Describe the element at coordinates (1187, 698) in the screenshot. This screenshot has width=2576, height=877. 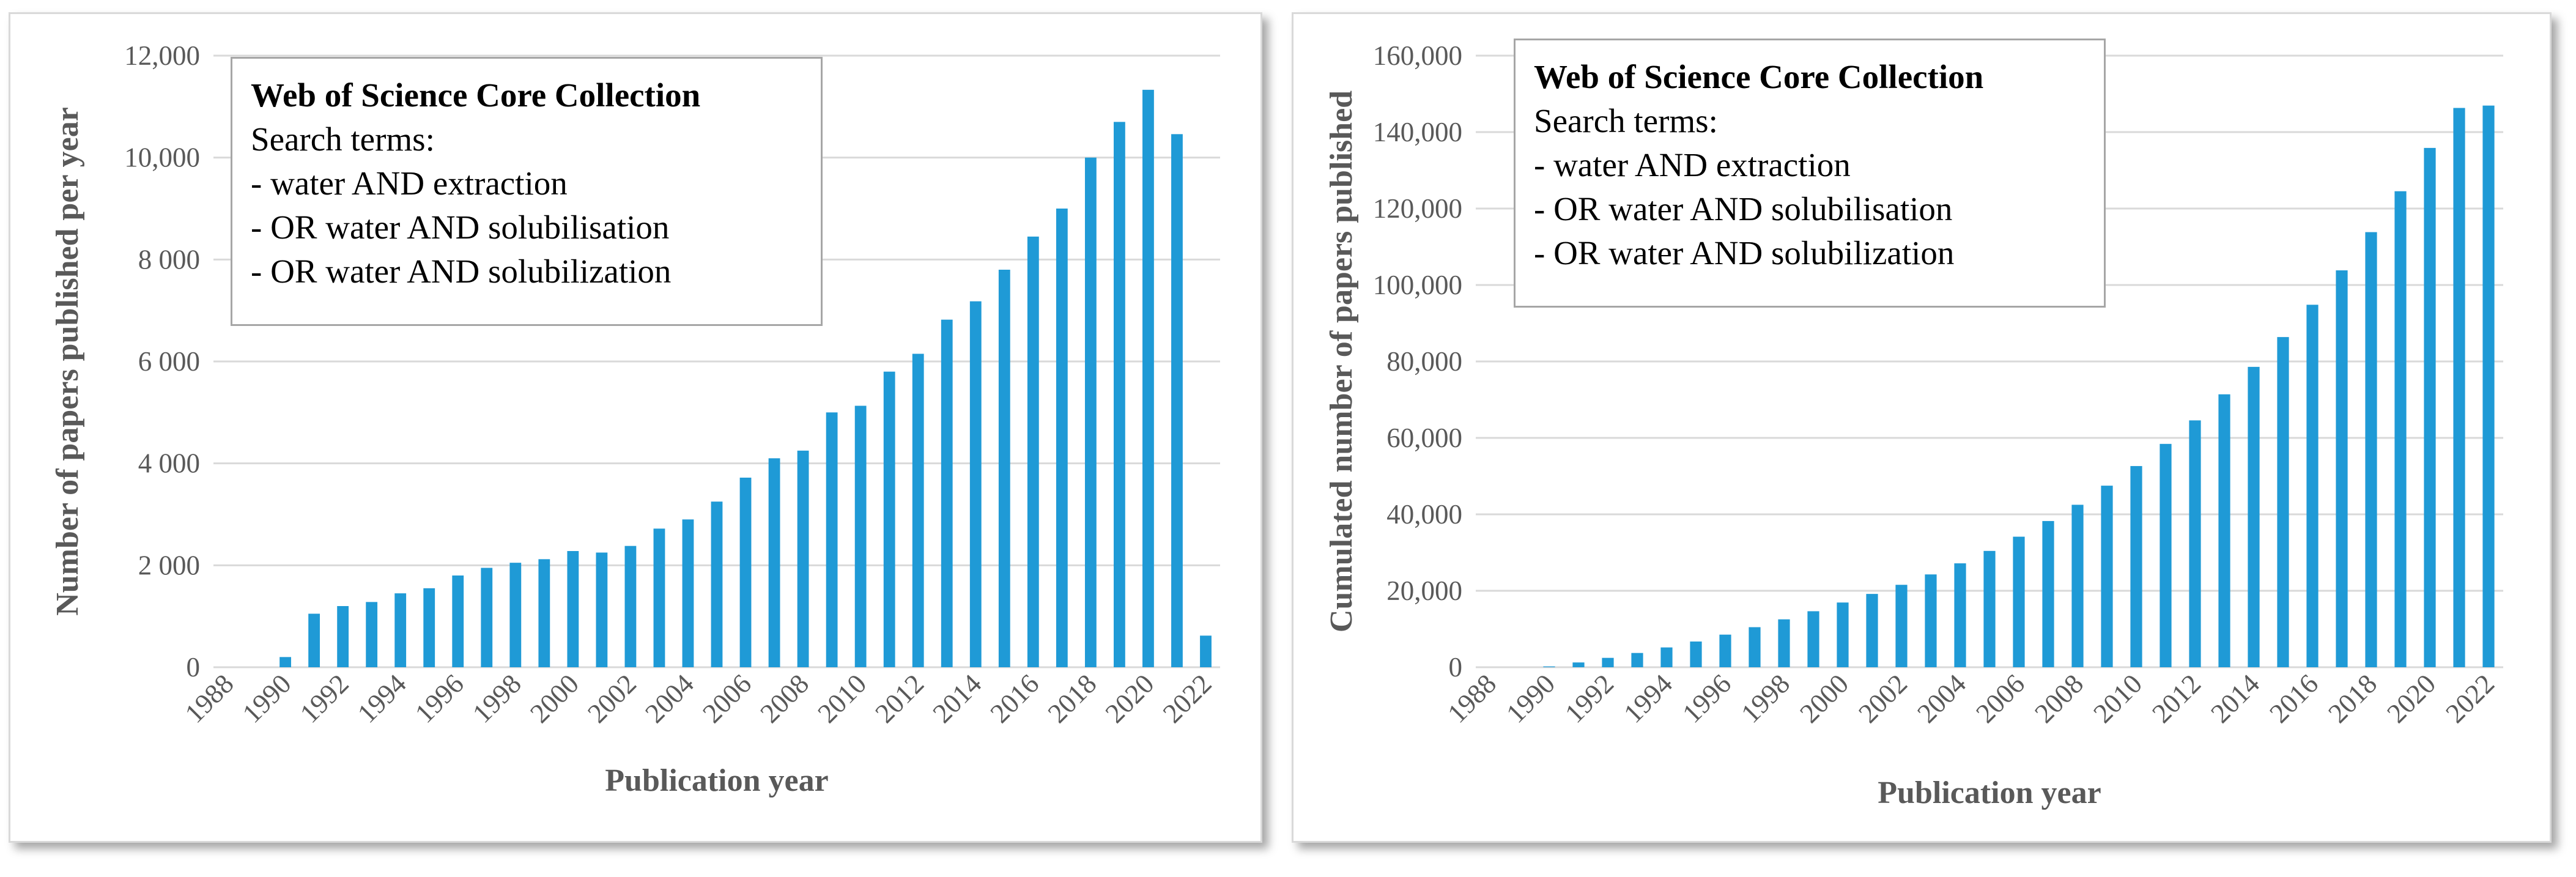
I see `x-tick-label: 2022` at that location.